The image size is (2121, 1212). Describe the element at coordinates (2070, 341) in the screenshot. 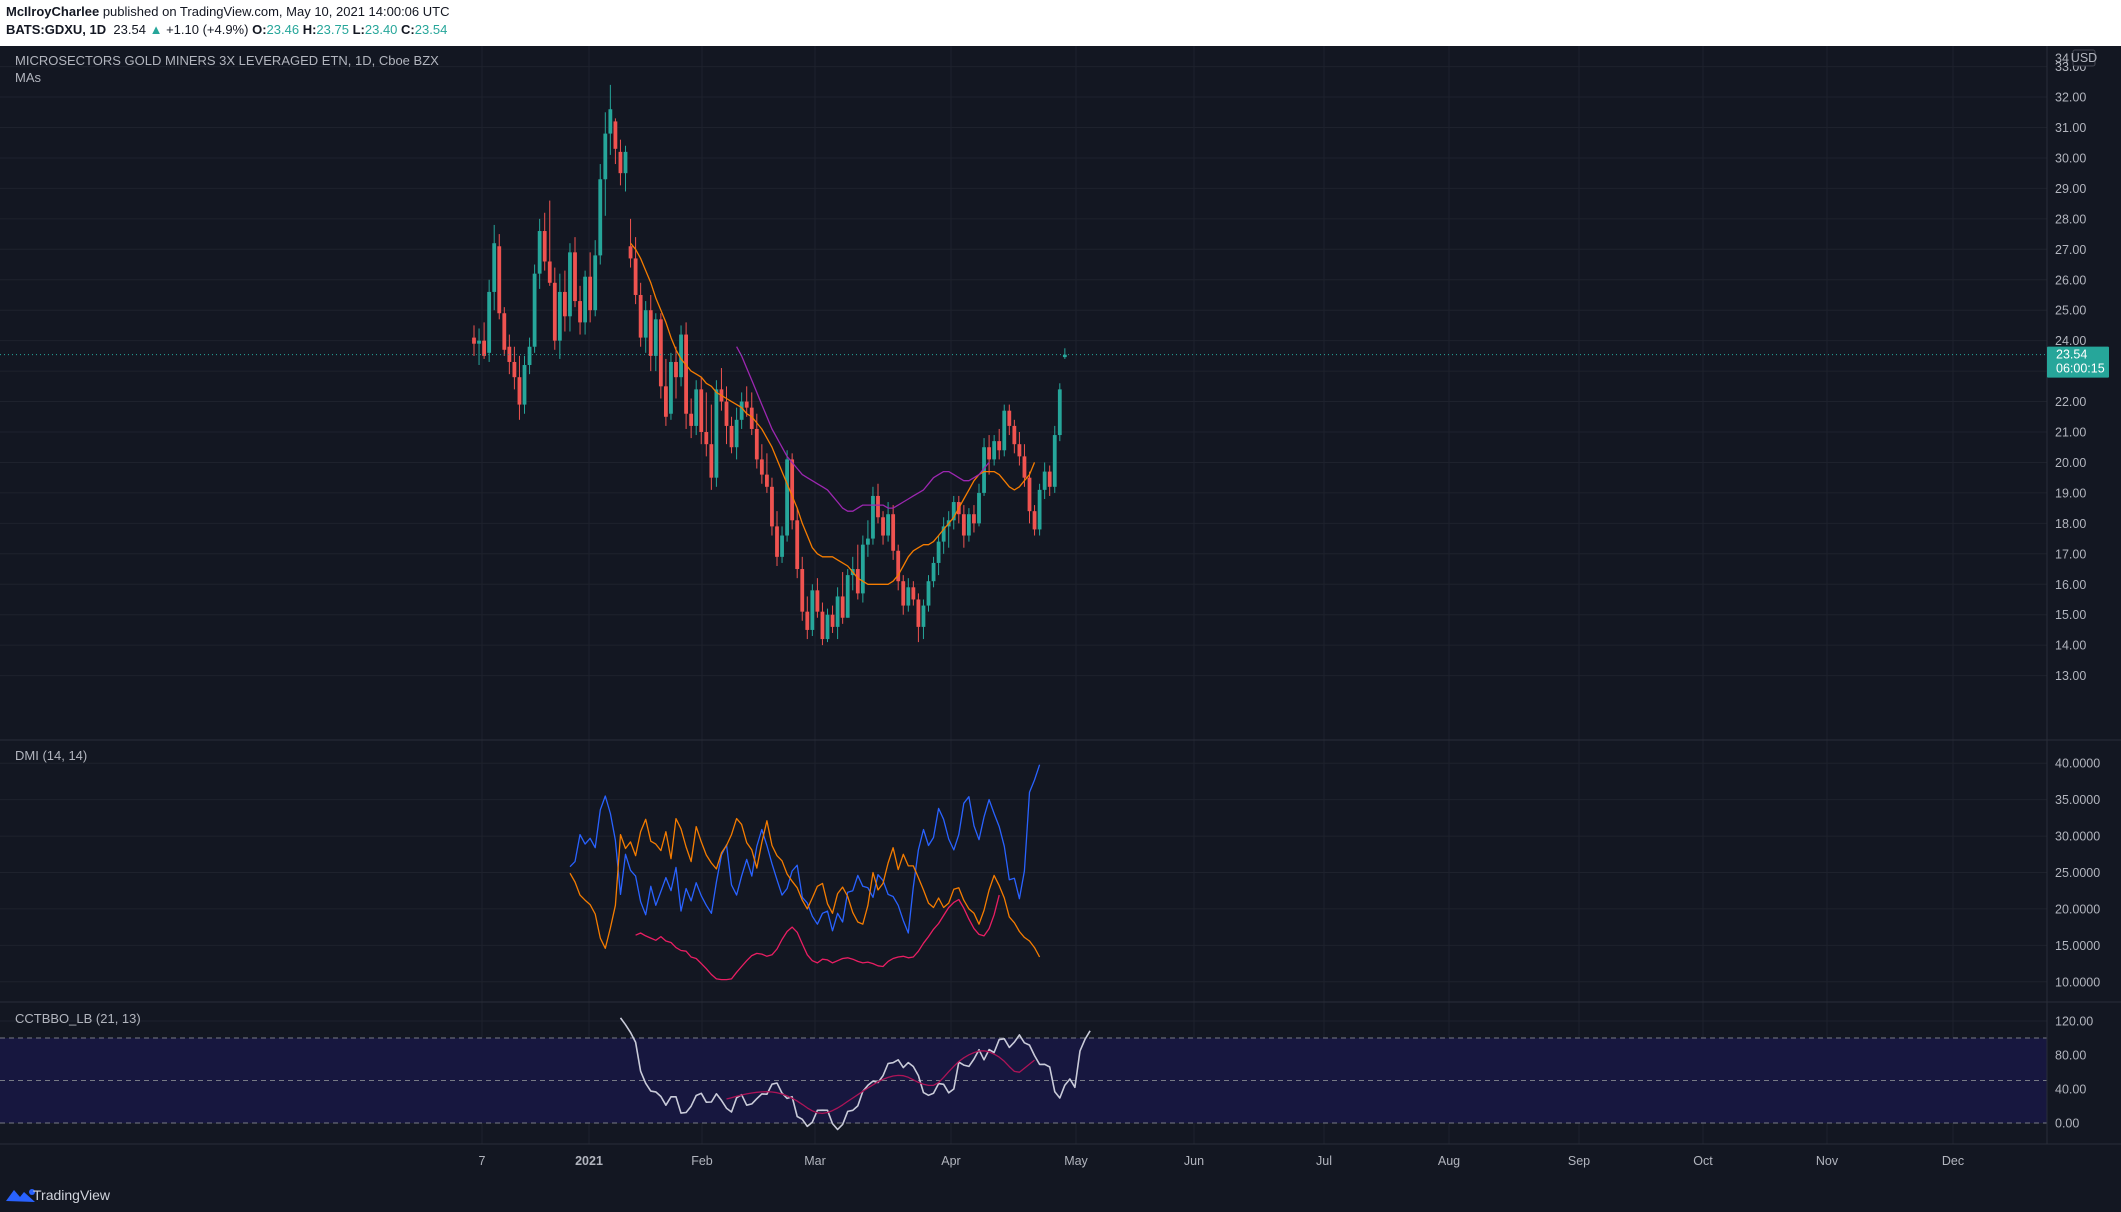

I see `value-tick-label: 24.00` at that location.